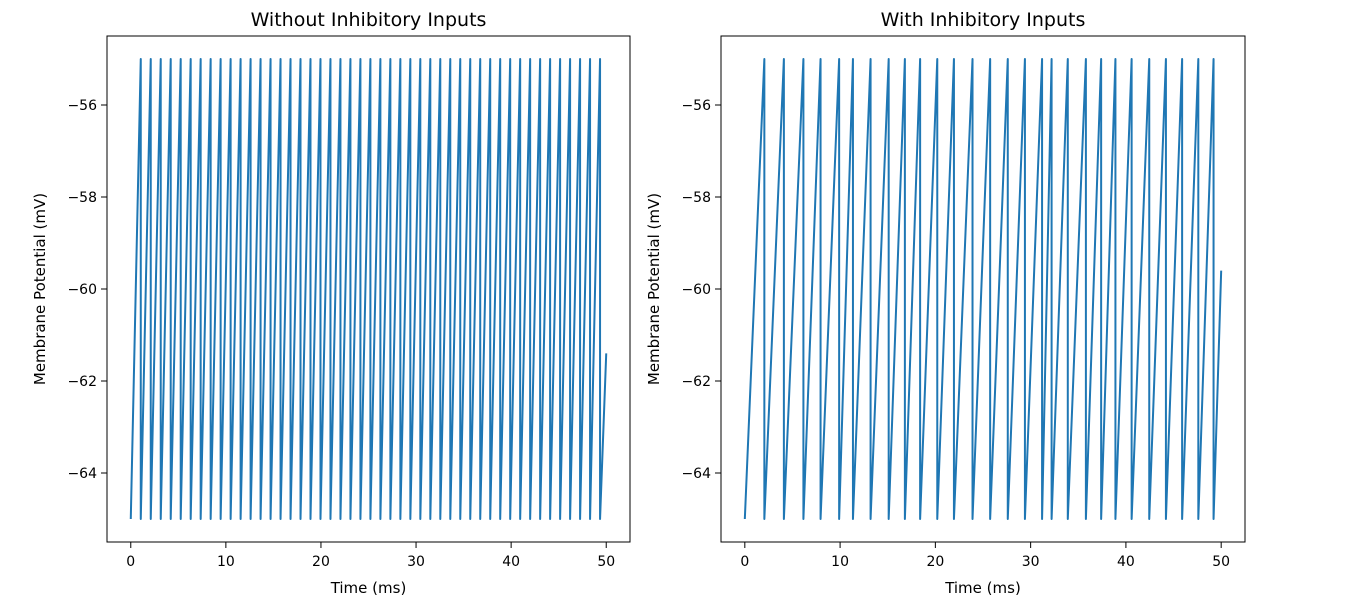 The image size is (1346, 615). What do you see at coordinates (983, 20) in the screenshot?
I see `chart-title: With Inhibitory Inputs` at bounding box center [983, 20].